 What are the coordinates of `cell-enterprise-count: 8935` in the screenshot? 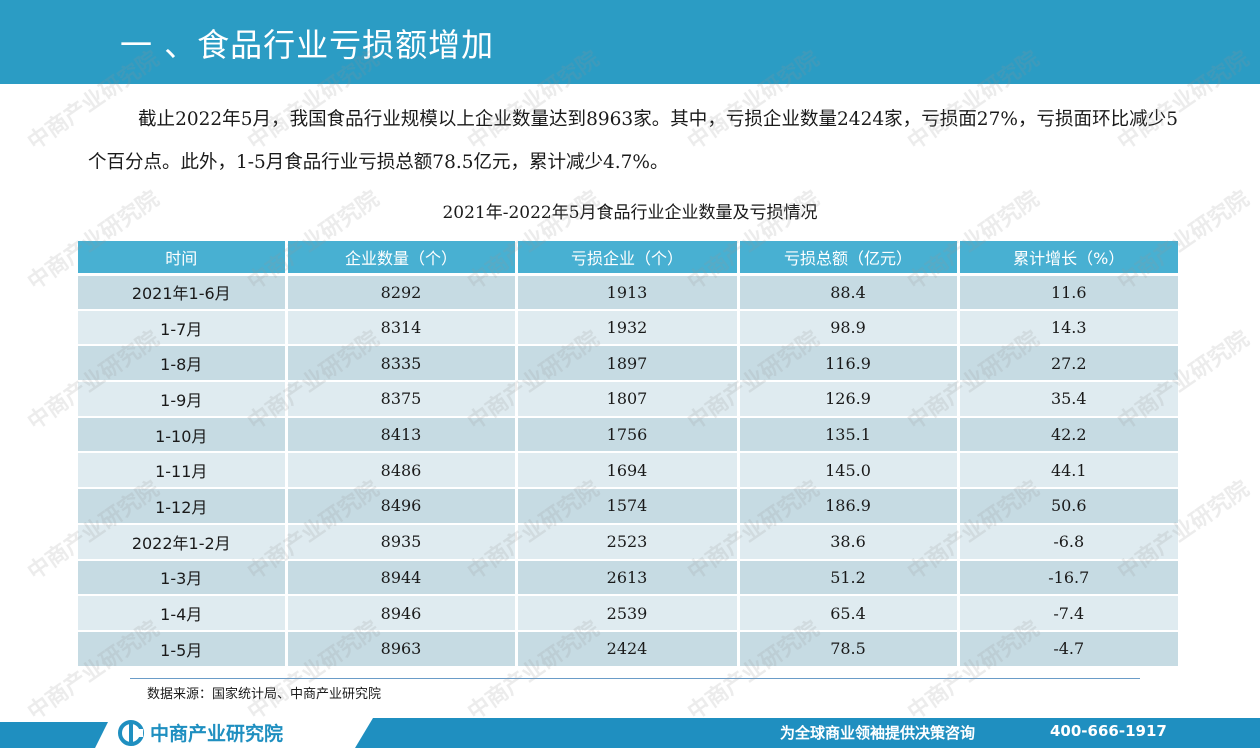 It's located at (402, 542).